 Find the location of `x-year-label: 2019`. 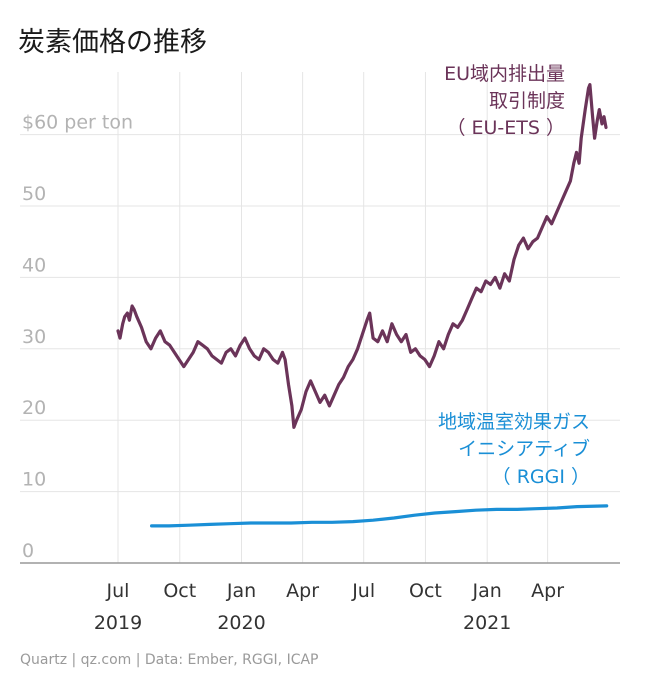

x-year-label: 2019 is located at coordinates (118, 623).